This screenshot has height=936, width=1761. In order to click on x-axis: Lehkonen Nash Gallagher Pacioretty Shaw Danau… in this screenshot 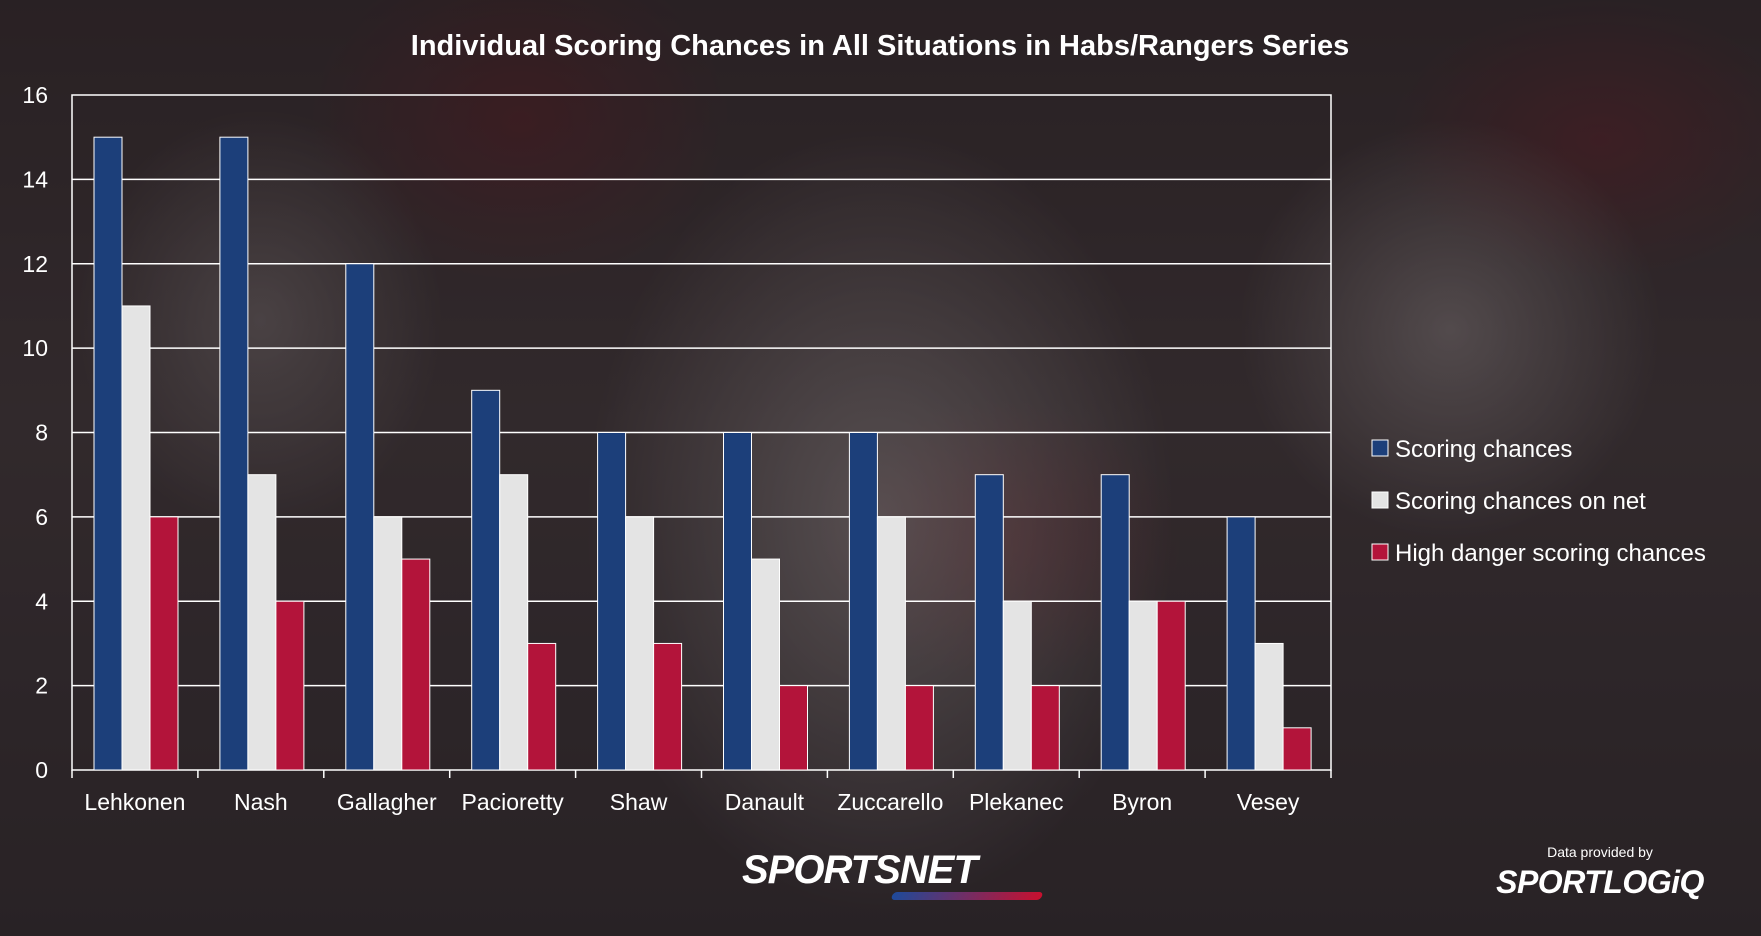, I will do `click(701, 792)`.